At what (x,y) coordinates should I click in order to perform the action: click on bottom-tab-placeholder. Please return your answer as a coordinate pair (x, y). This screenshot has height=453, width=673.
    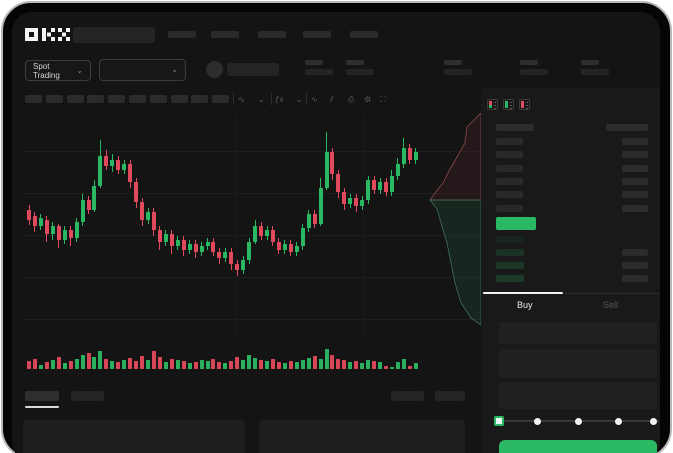
    Looking at the image, I should click on (87, 396).